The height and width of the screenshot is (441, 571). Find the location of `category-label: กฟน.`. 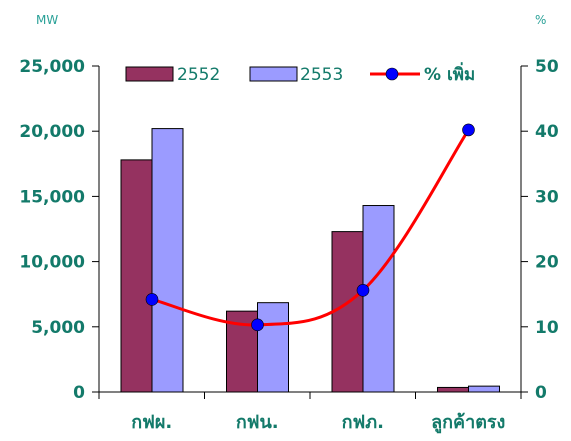

category-label: กฟน. is located at coordinates (257, 422).